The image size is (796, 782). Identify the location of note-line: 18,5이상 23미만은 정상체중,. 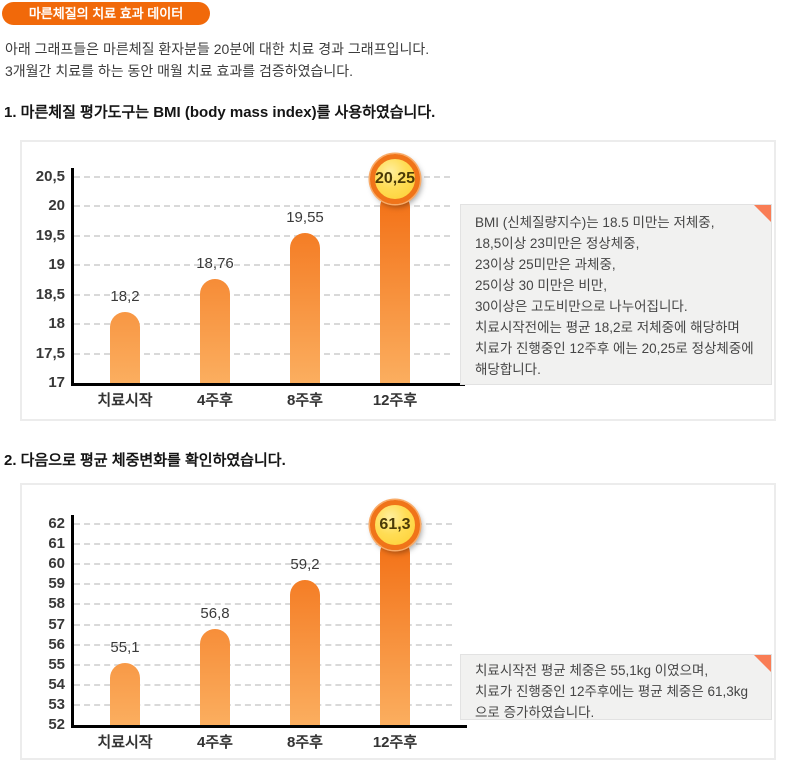
(557, 243).